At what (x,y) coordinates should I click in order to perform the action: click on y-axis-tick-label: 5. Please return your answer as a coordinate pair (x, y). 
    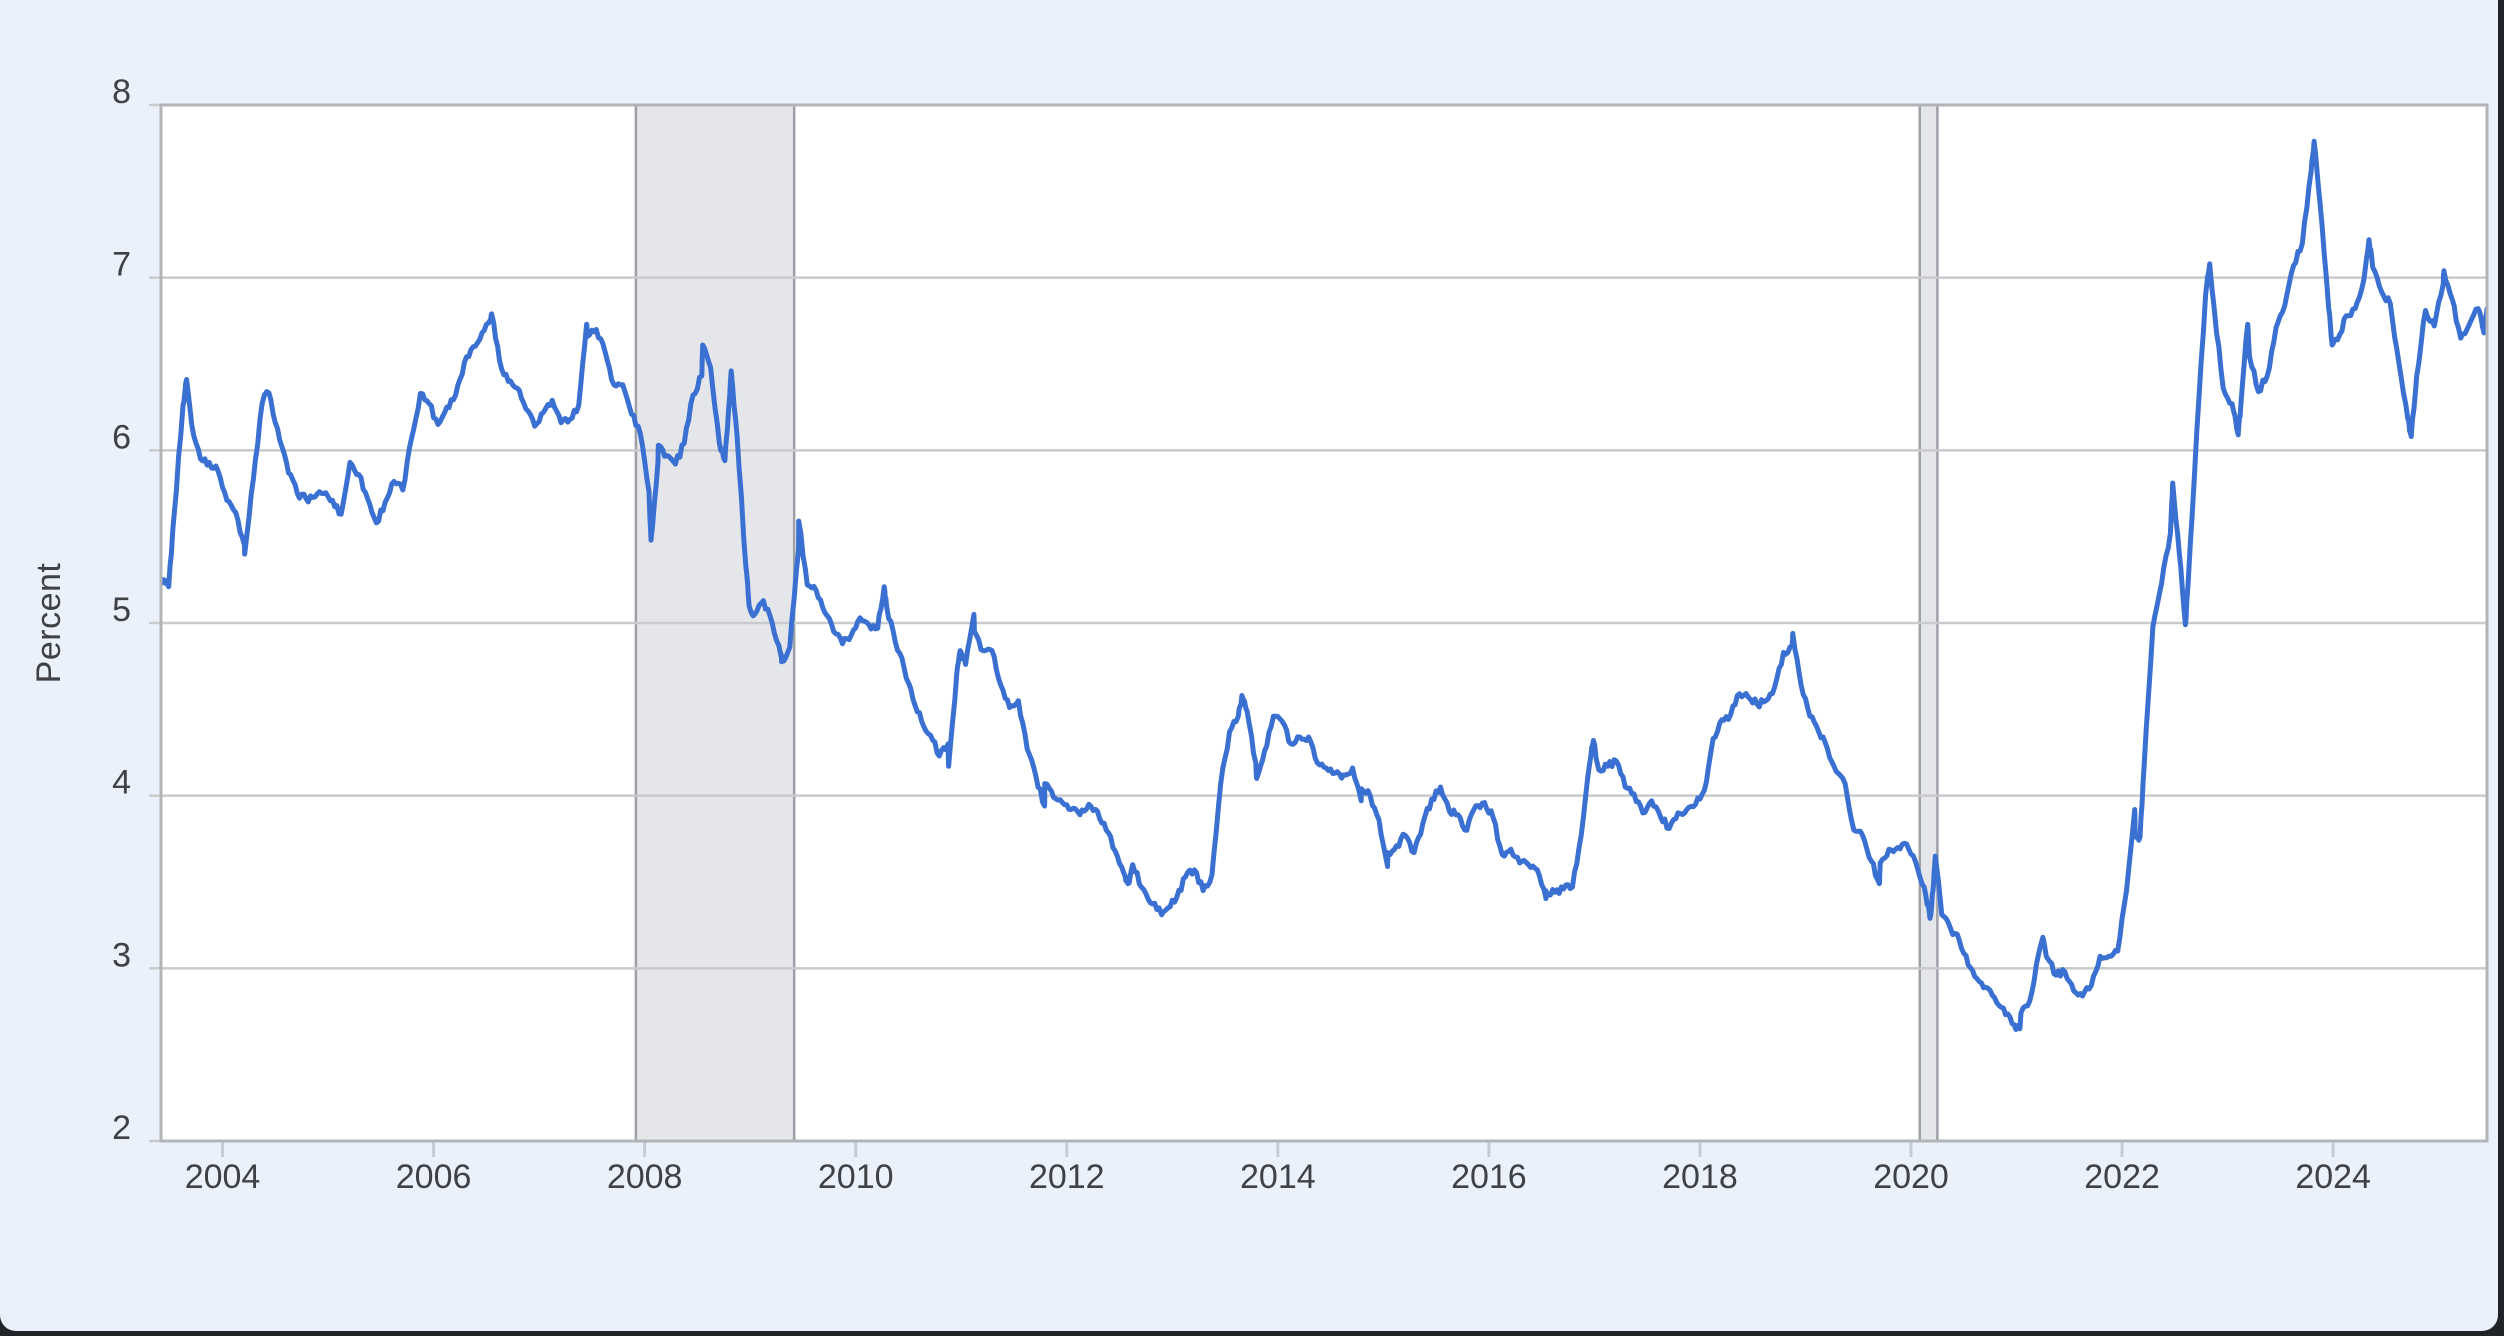
    Looking at the image, I should click on (121, 610).